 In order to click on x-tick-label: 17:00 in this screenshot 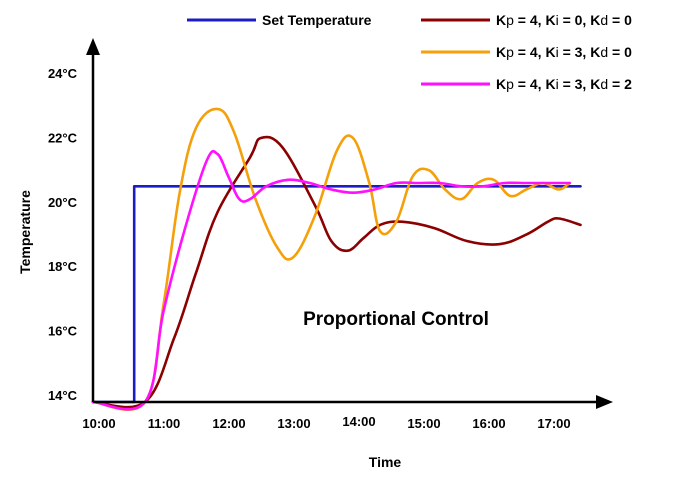, I will do `click(553, 423)`.